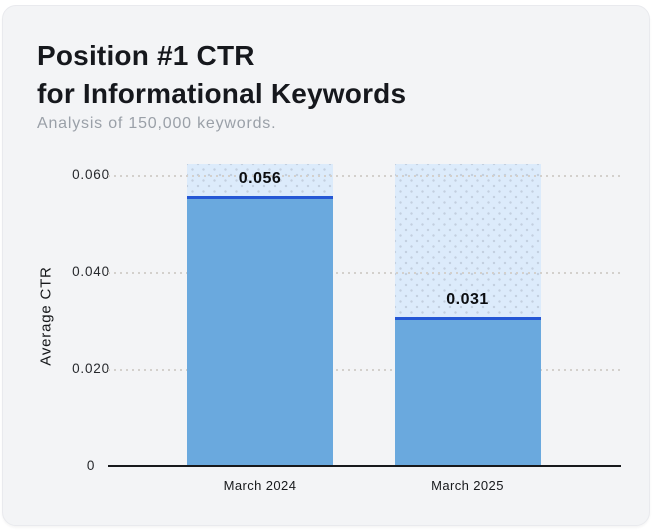 Image resolution: width=657 pixels, height=531 pixels. What do you see at coordinates (91, 369) in the screenshot?
I see `y-tick-label: 0.020` at bounding box center [91, 369].